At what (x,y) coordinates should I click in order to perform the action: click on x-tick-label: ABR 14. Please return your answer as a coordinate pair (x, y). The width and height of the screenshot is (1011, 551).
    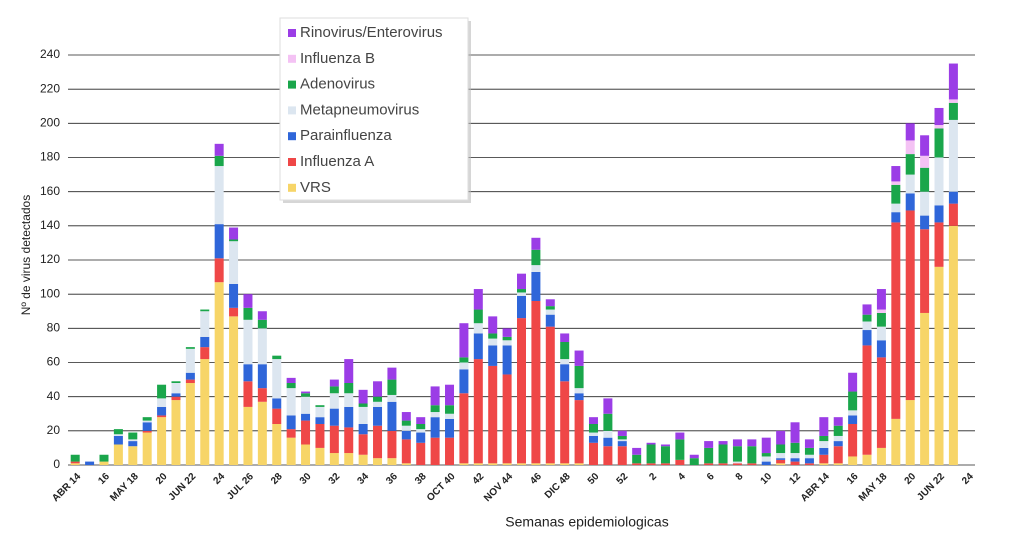
    Looking at the image, I should click on (815, 487).